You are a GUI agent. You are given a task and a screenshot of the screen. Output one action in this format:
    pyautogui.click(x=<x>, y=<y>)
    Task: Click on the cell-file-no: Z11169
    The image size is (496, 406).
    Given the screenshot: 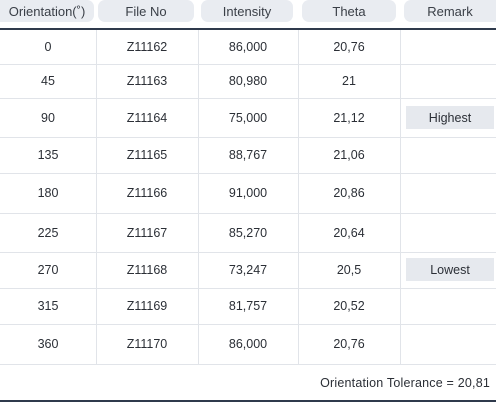 What is the action you would take?
    pyautogui.click(x=147, y=306)
    